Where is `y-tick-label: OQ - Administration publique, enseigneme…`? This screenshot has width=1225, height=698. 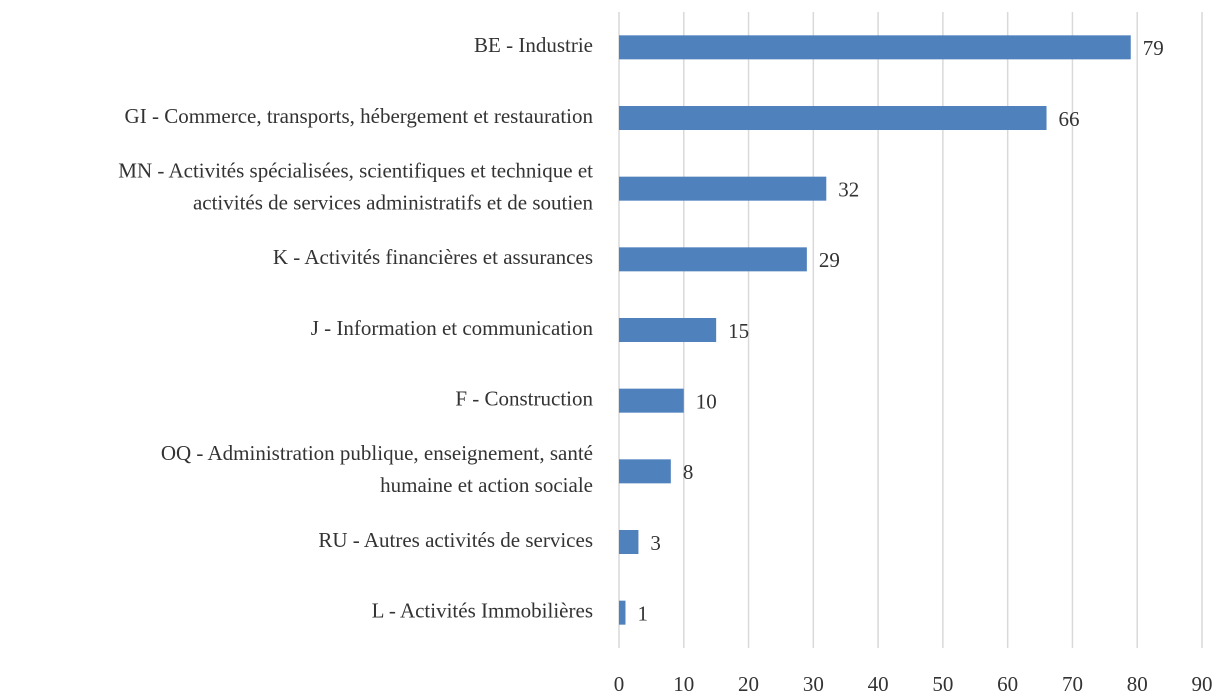
y-tick-label: OQ - Administration publique, enseigneme… is located at coordinates (377, 453).